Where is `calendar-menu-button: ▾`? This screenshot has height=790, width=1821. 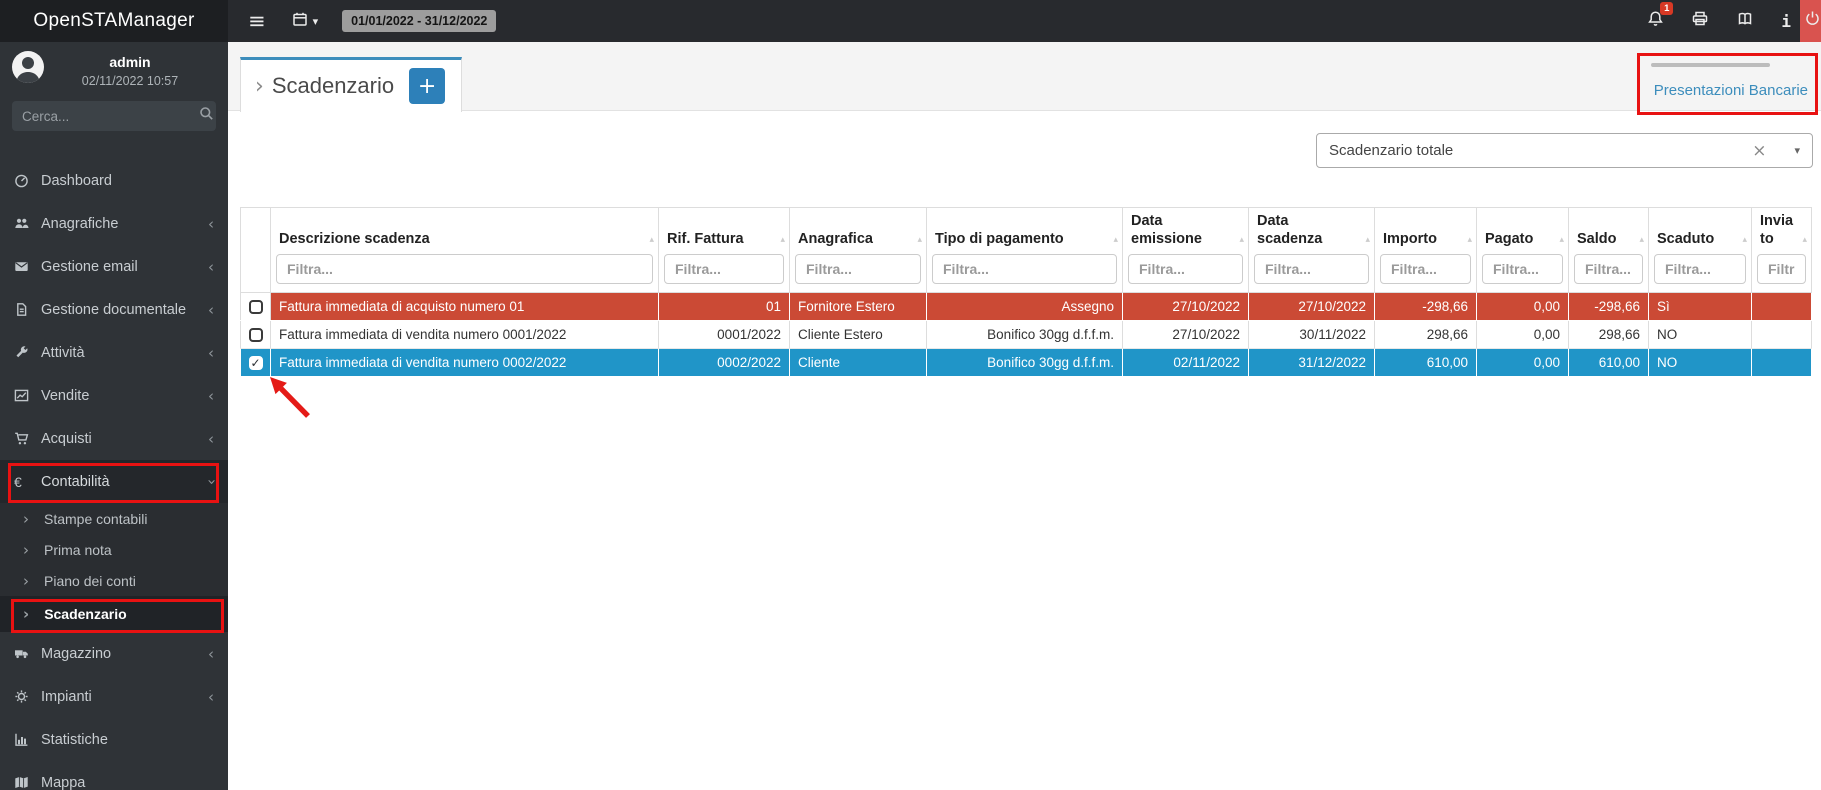 calendar-menu-button: ▾ is located at coordinates (305, 21).